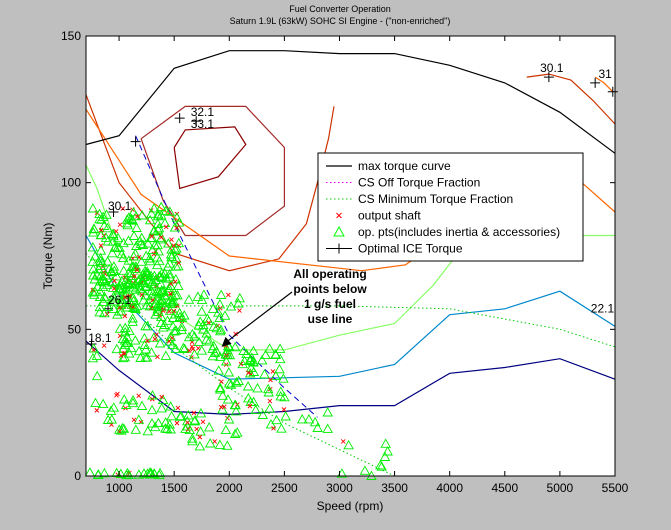 The width and height of the screenshot is (671, 530). Describe the element at coordinates (71, 36) in the screenshot. I see `y-tick-label: 150` at that location.